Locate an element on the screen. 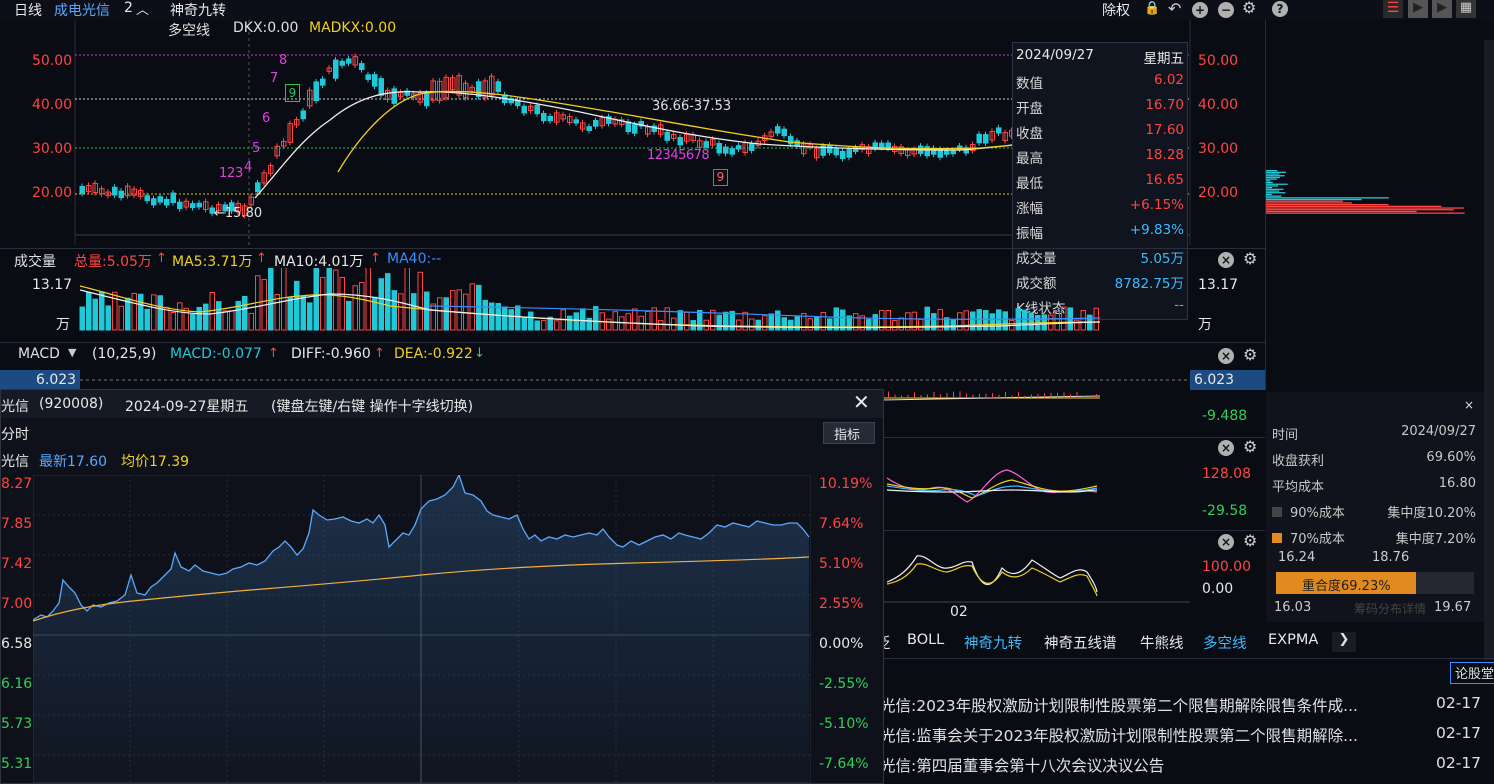 The image size is (1494, 784). undo-icon: ↶ is located at coordinates (1175, 9).